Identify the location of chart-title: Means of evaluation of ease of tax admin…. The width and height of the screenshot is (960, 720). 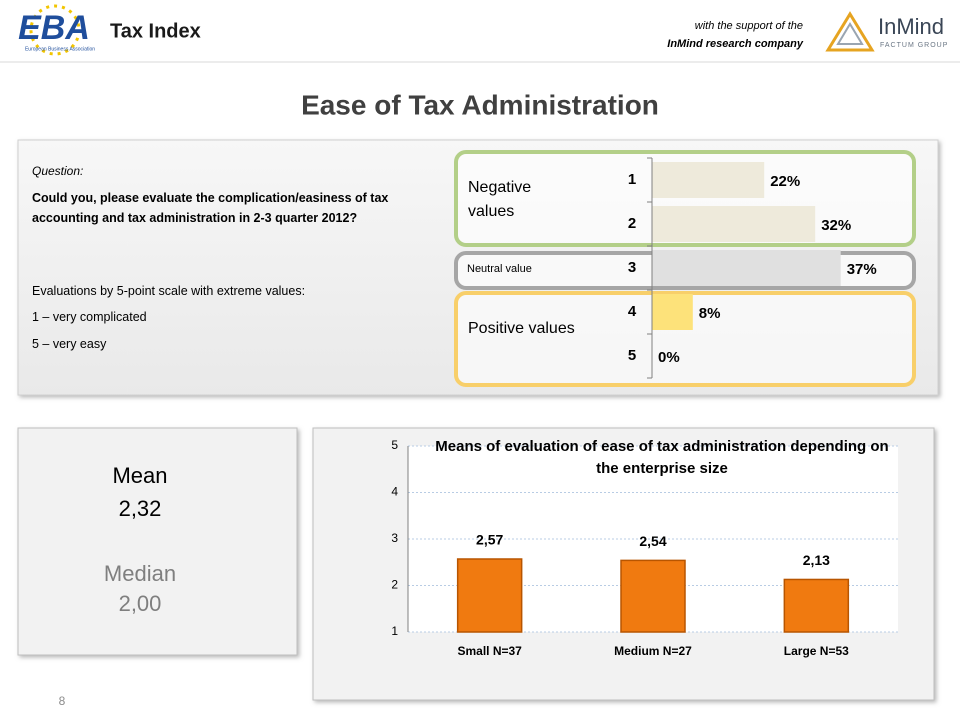
(662, 457).